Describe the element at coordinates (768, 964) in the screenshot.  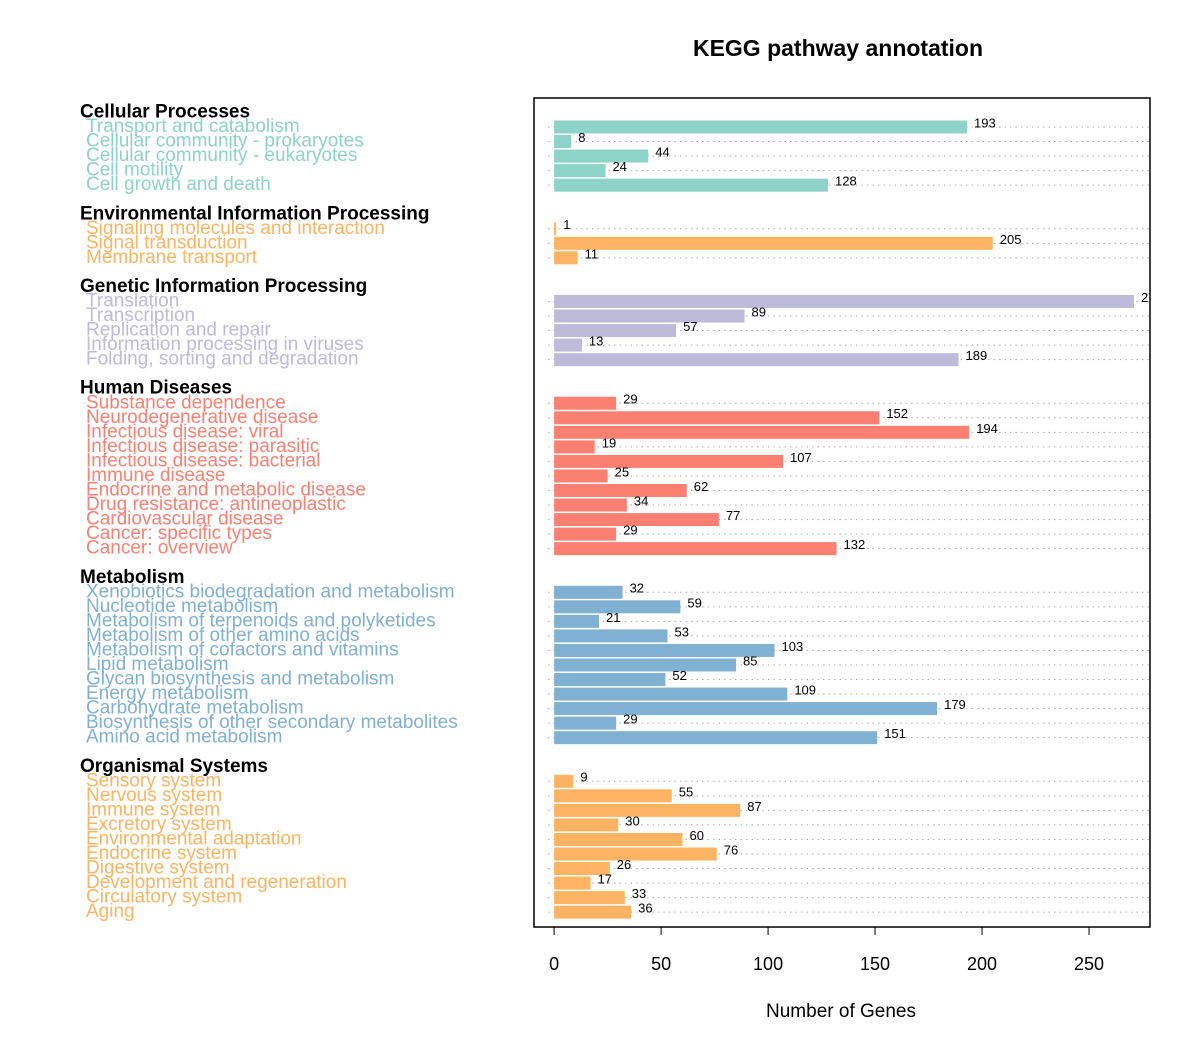
I see `x-tick-label: 100` at that location.